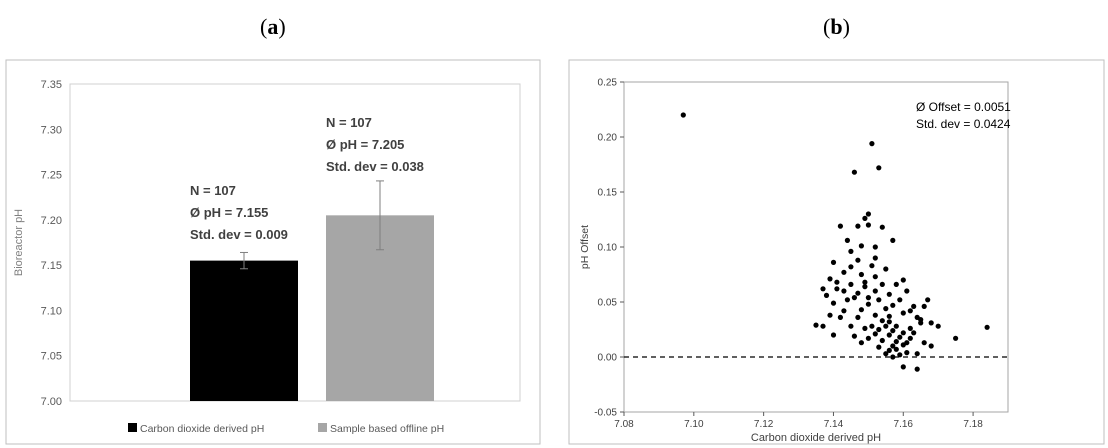  I want to click on chart-b-ytick-label: -0.05, so click(605, 413).